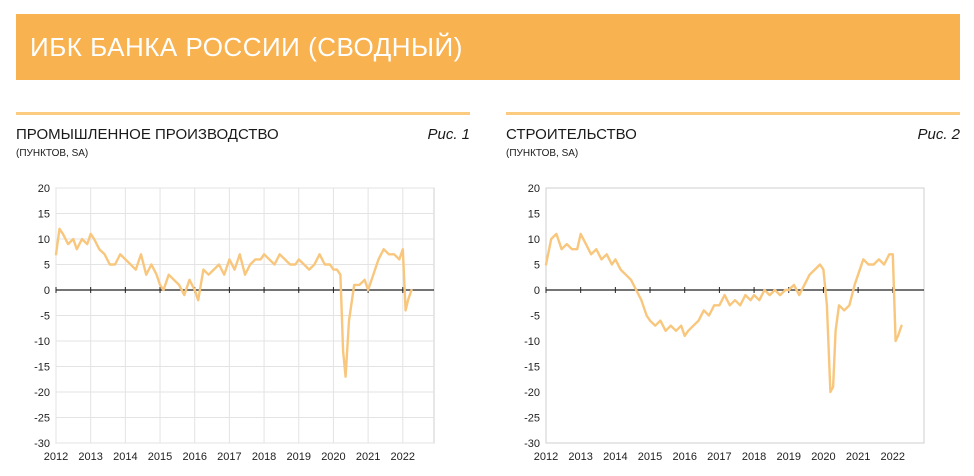 This screenshot has height=476, width=974. What do you see at coordinates (571, 134) in the screenshot?
I see `chart-title: СТРОИТЕЛЬСТВО` at bounding box center [571, 134].